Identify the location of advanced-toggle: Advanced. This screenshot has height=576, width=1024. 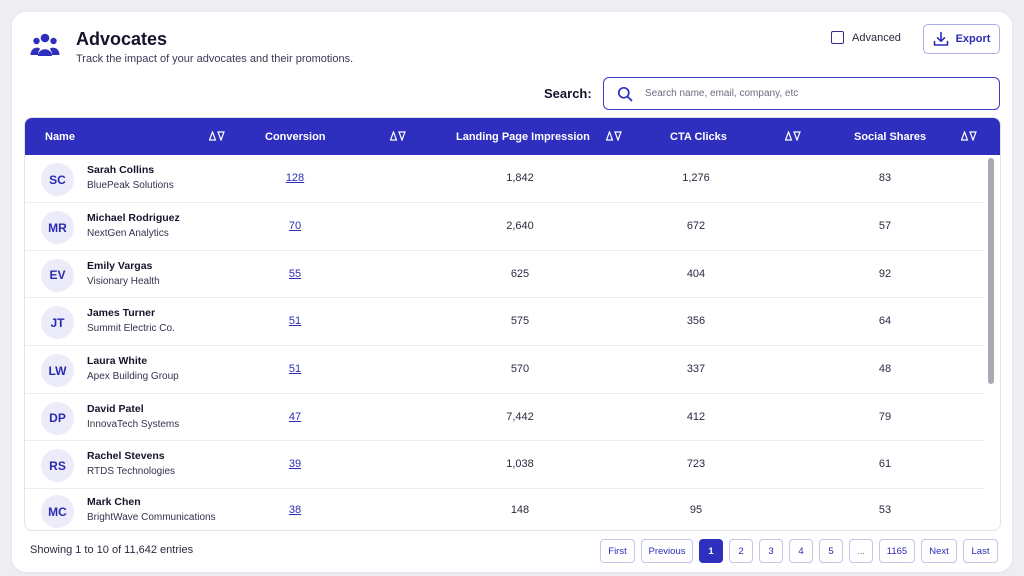
(866, 37).